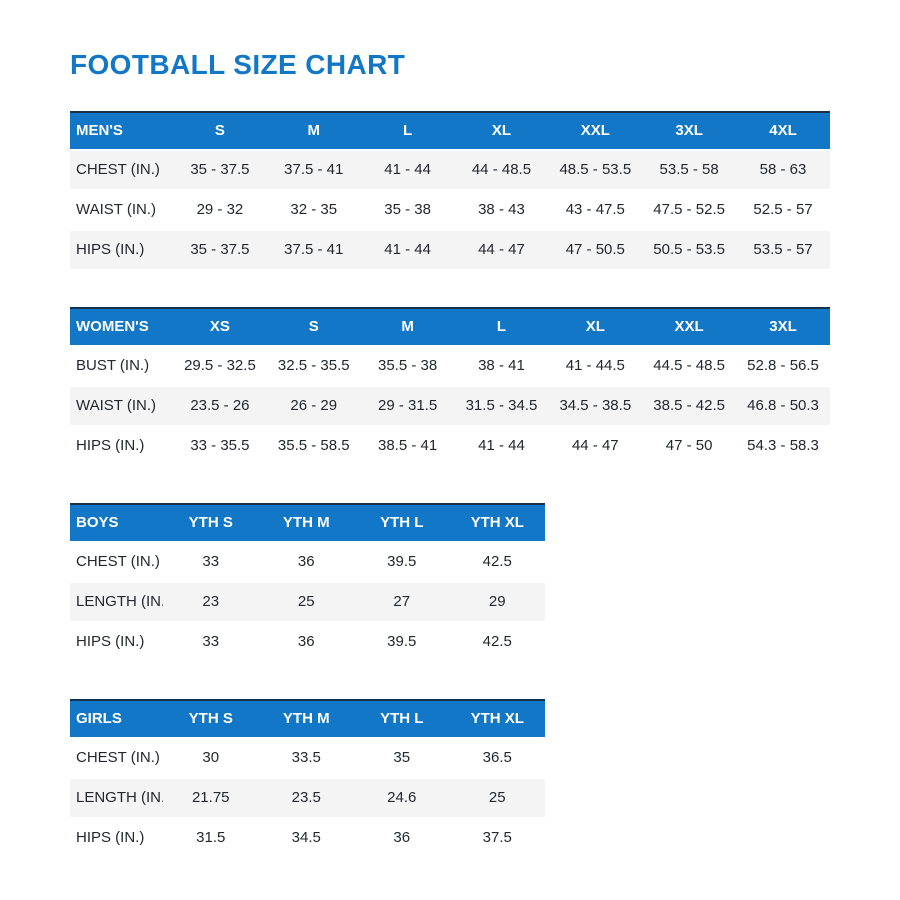  What do you see at coordinates (407, 405) in the screenshot?
I see `size-value-cell: 29 - 31.5` at bounding box center [407, 405].